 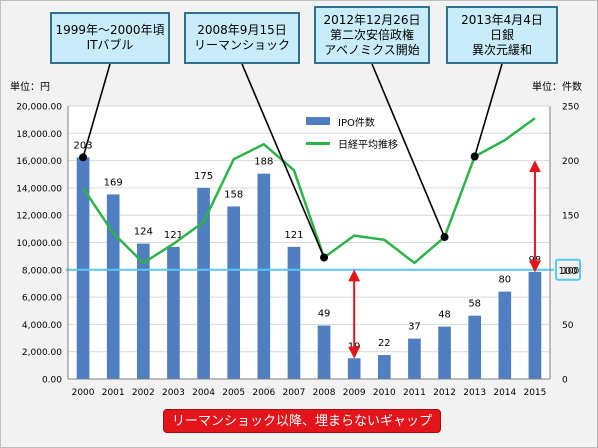 What do you see at coordinates (502, 19) in the screenshot?
I see `callout-boj-line-1: 2013年4月4日` at bounding box center [502, 19].